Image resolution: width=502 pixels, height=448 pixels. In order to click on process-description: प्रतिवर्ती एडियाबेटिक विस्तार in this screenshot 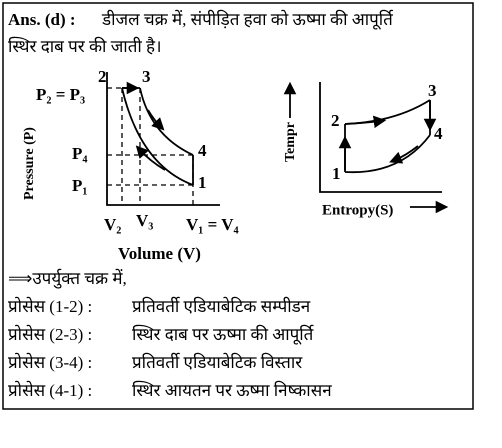, I will do `click(217, 362)`.